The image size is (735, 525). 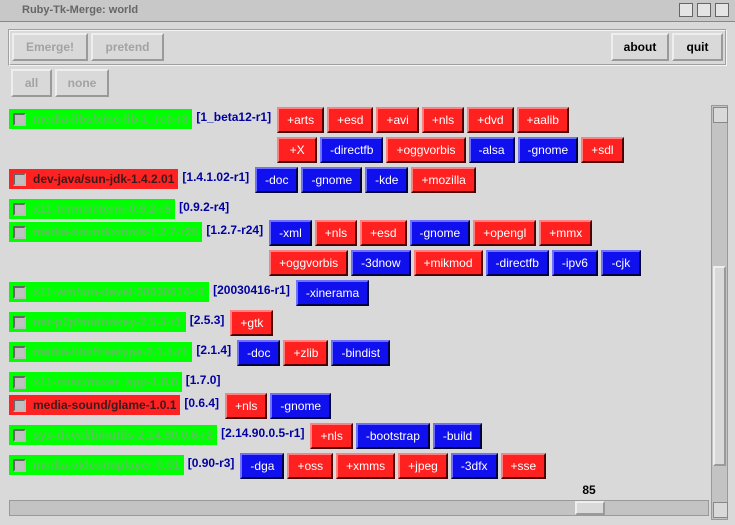 I want to click on minimize-button, so click(x=686, y=10).